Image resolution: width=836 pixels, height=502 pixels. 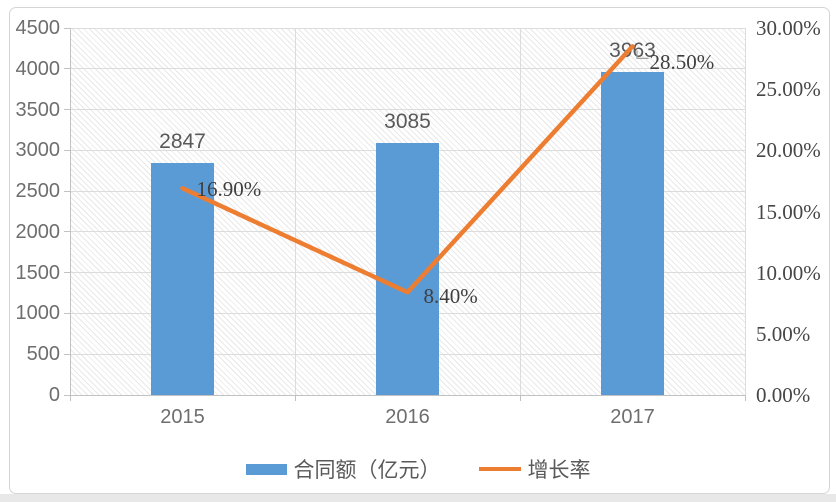 I want to click on right-axis-tick-label-30.00%: 30.00%, so click(x=788, y=28).